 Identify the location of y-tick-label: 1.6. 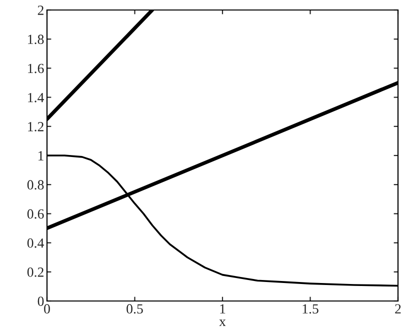
(36, 69).